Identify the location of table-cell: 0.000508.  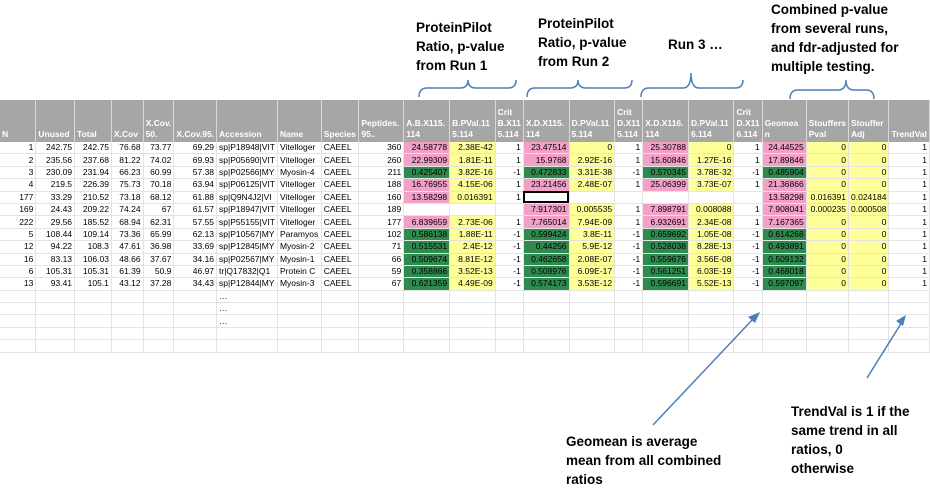
(869, 210).